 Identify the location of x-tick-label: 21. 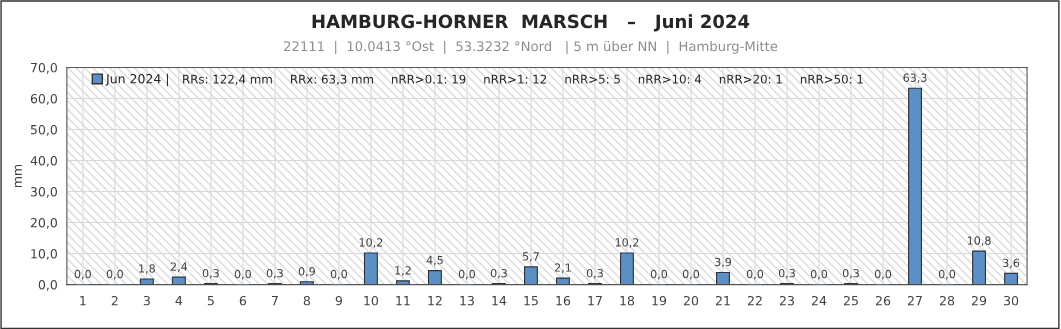
(722, 300).